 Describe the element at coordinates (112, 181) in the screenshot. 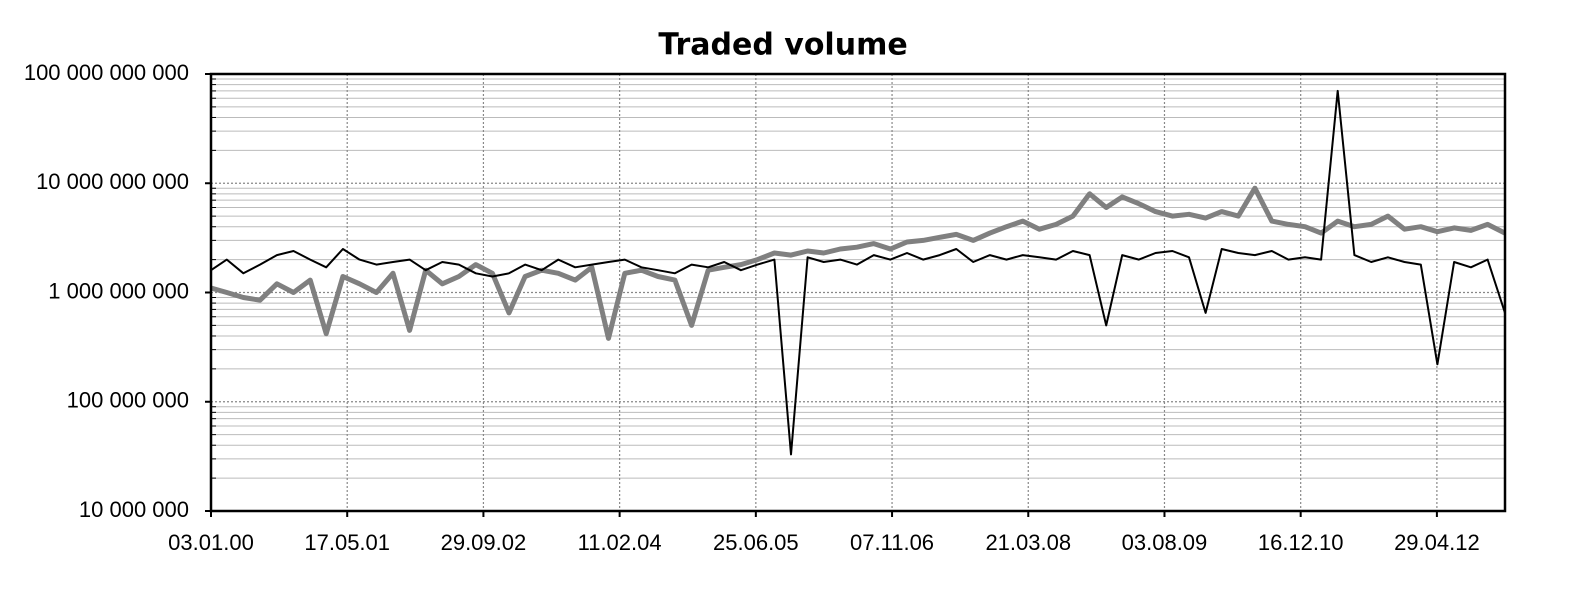

I see `y-tick-label: 10 000 000 000` at that location.